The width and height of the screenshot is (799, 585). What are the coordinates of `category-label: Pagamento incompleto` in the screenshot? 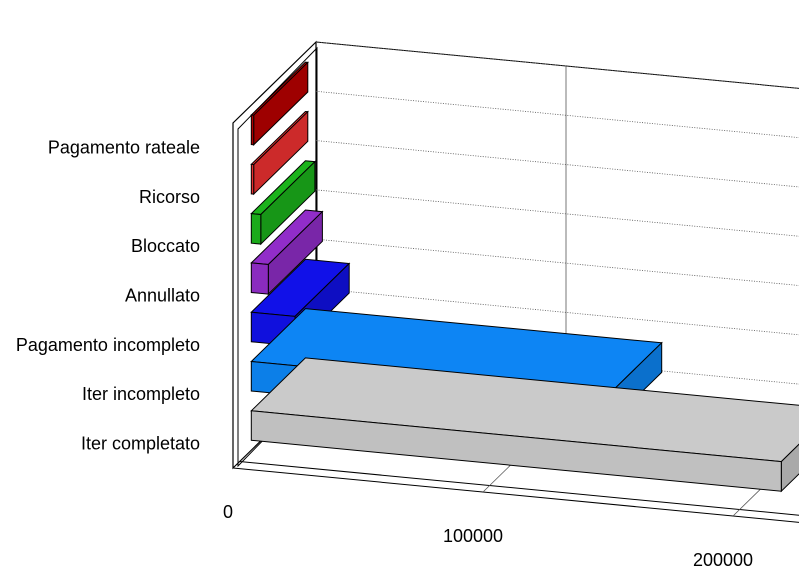 It's located at (108, 345).